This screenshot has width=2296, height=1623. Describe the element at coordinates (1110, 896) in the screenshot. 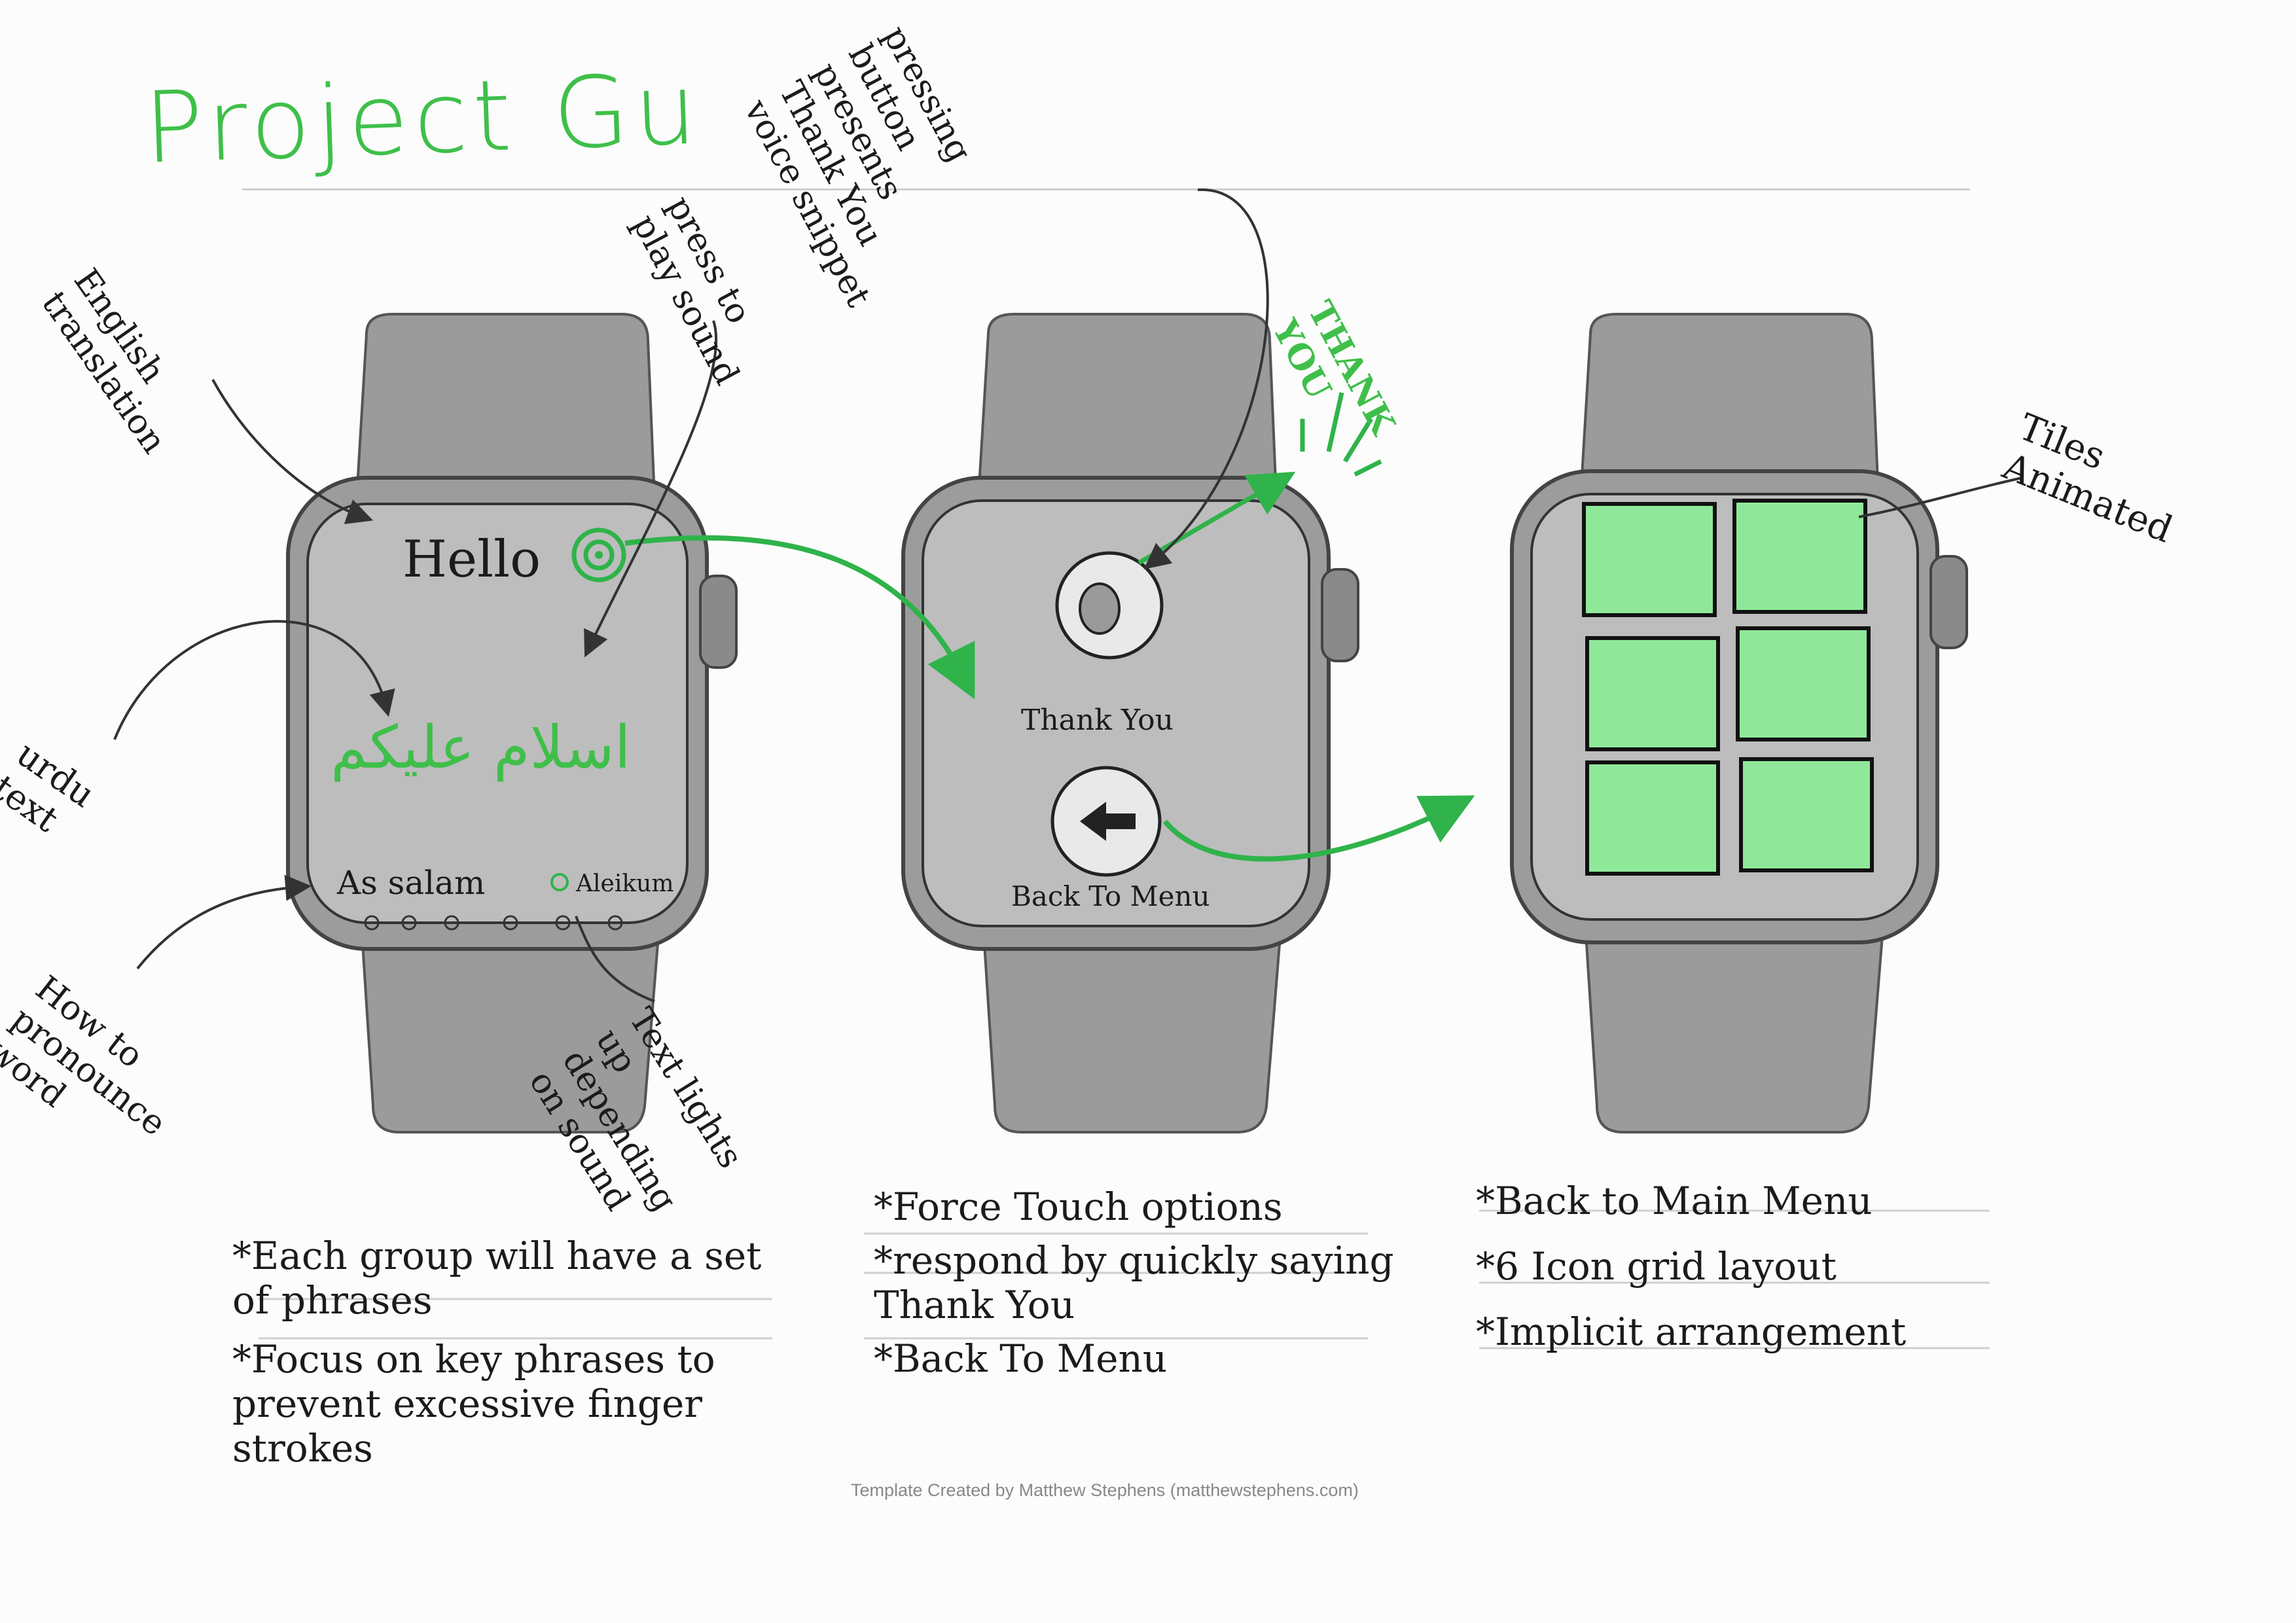

I see `back-to-menu-label: Back To Menu` at that location.